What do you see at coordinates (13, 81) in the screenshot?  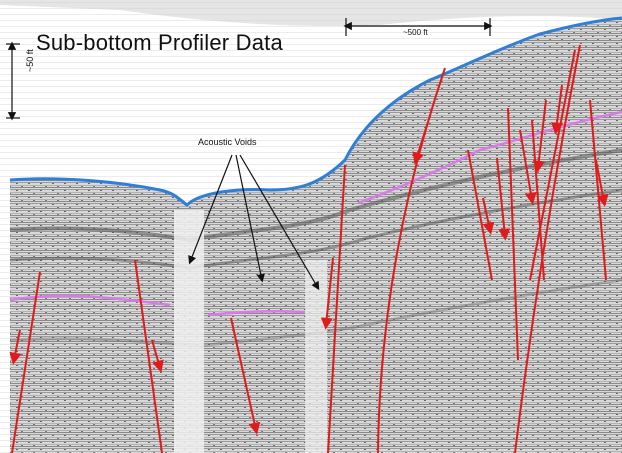 I see `vertical-scale-bar` at bounding box center [13, 81].